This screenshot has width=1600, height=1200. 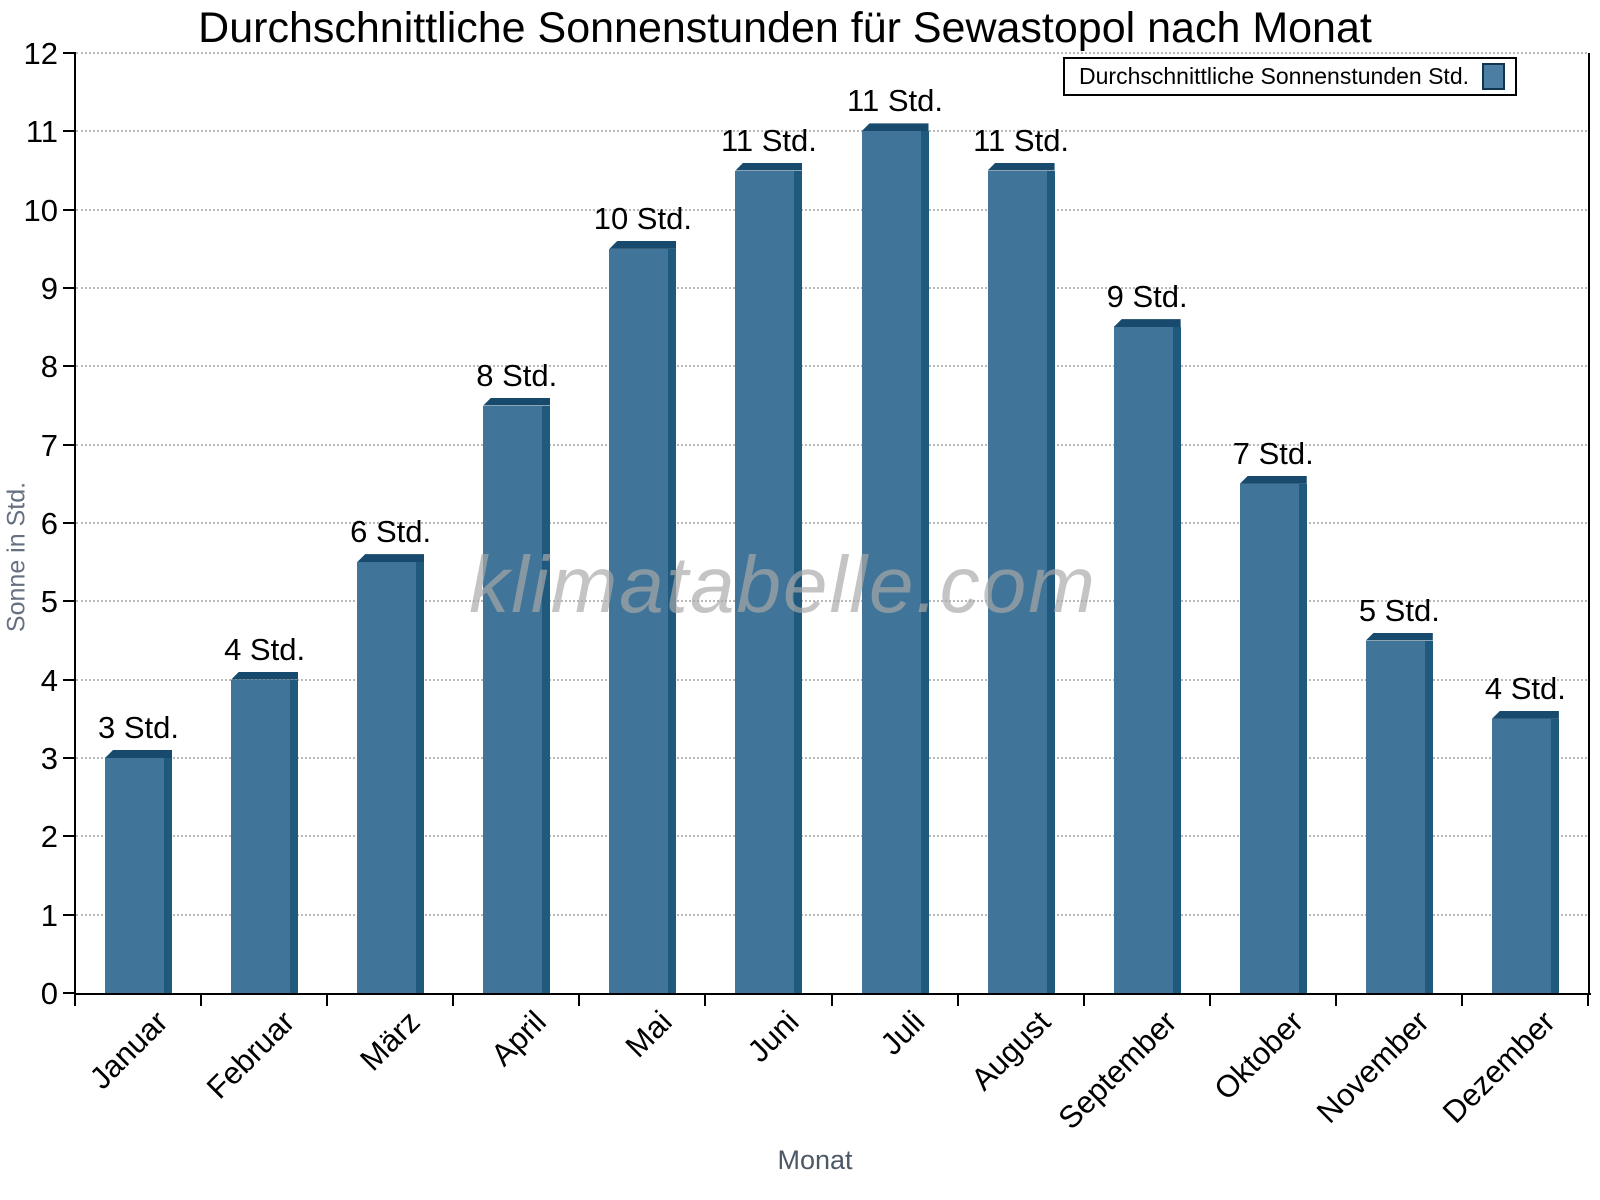 I want to click on y-tick-label: 5, so click(x=49, y=602).